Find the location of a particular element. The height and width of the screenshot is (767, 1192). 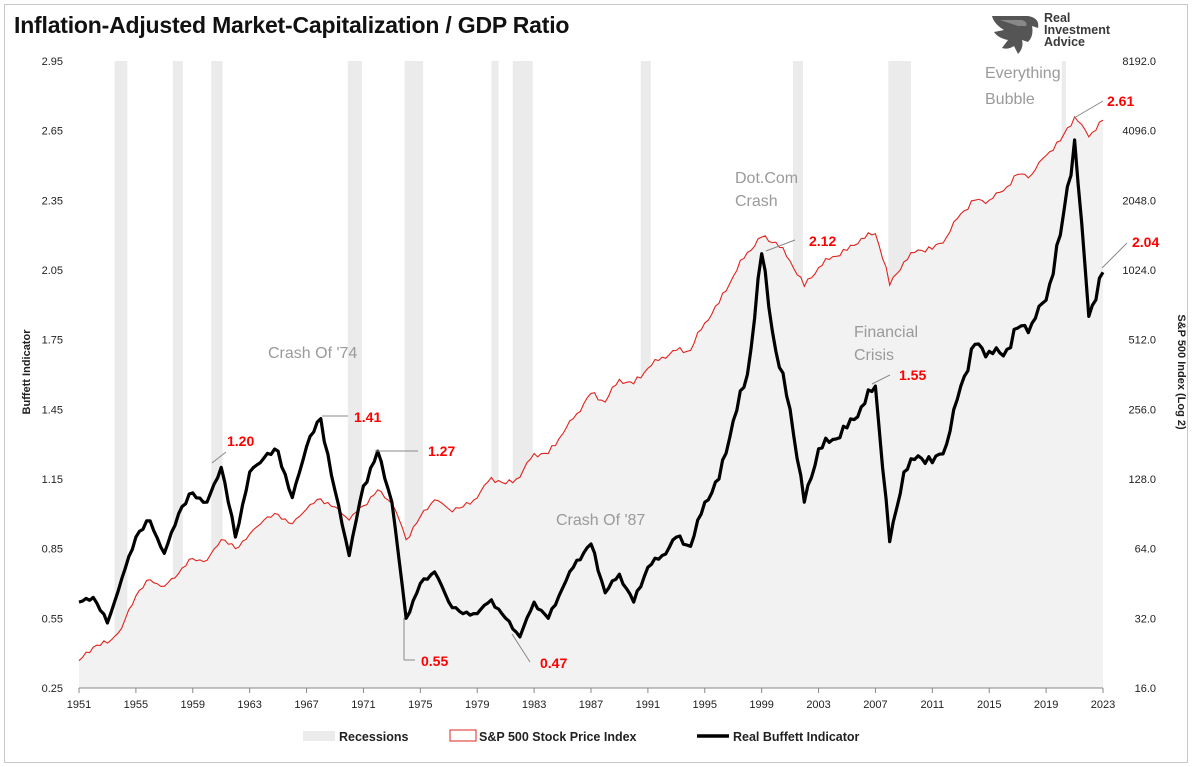

left-tick-label: 2.65 is located at coordinates (52, 132).